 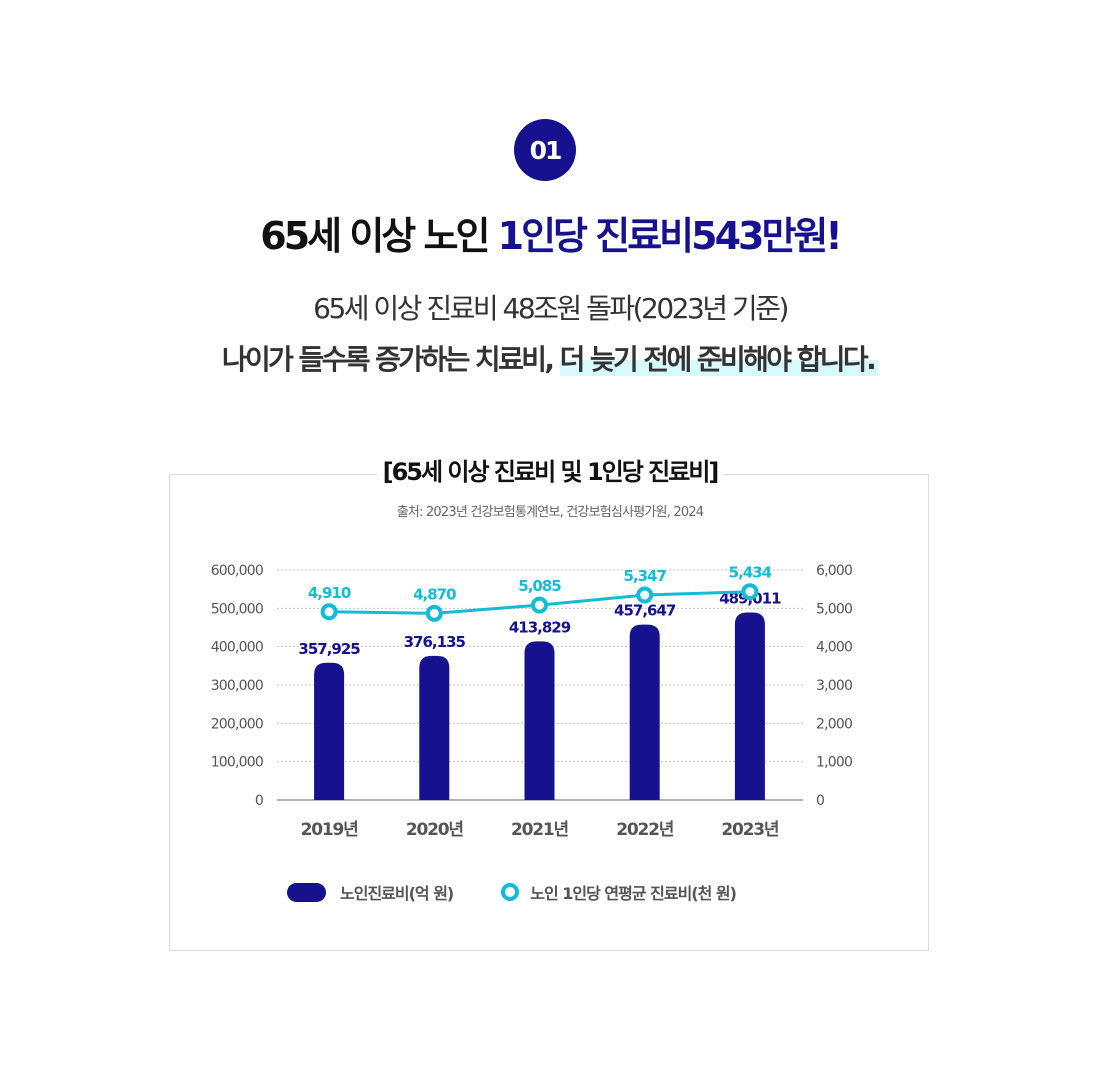 What do you see at coordinates (834, 571) in the screenshot?
I see `right-axis-tick: 6,000` at bounding box center [834, 571].